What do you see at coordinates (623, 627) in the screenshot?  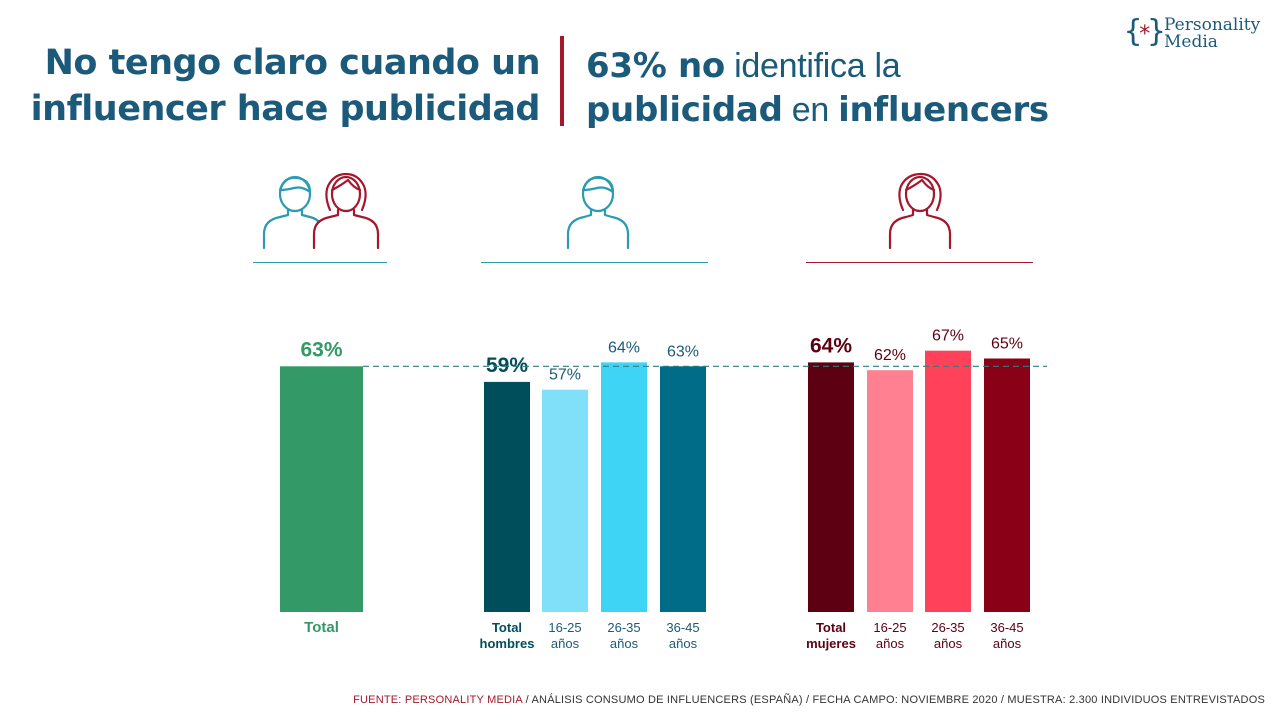 I see `category-label-hombres-26-35-años: 26-35` at bounding box center [623, 627].